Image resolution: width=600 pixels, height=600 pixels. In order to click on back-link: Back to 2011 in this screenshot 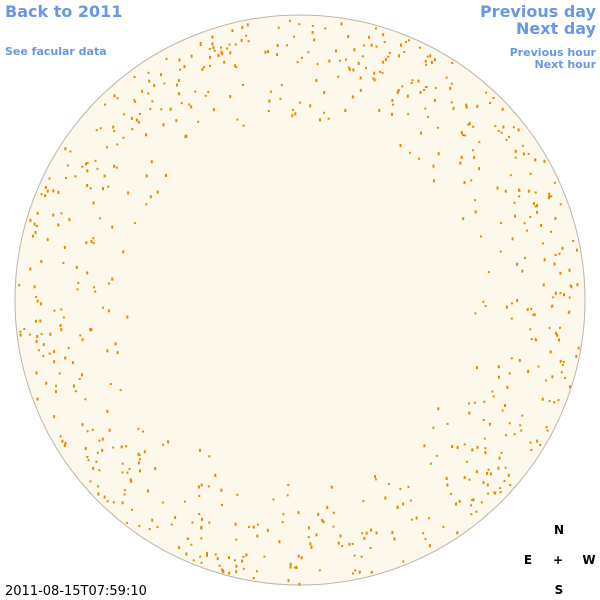, I will do `click(63, 11)`.